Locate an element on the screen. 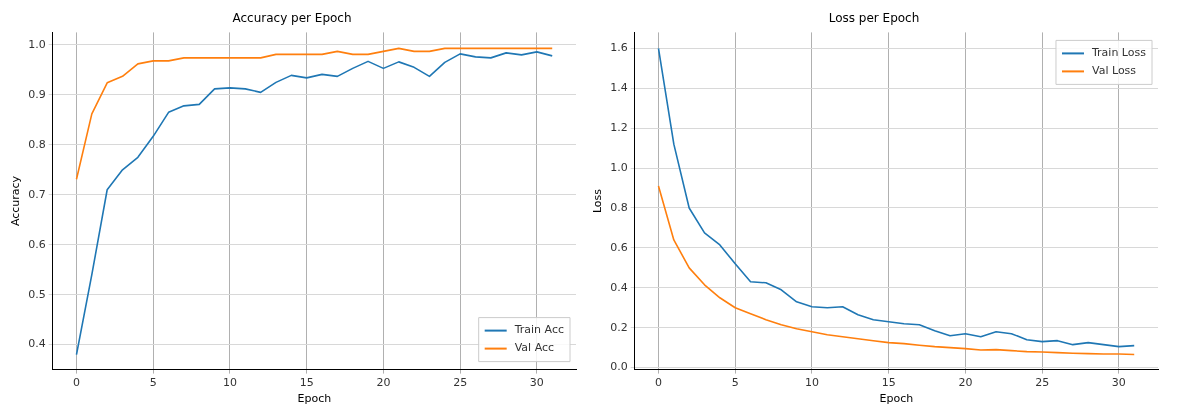 The height and width of the screenshot is (416, 1179). legend-label: Val Loss is located at coordinates (1114, 71).